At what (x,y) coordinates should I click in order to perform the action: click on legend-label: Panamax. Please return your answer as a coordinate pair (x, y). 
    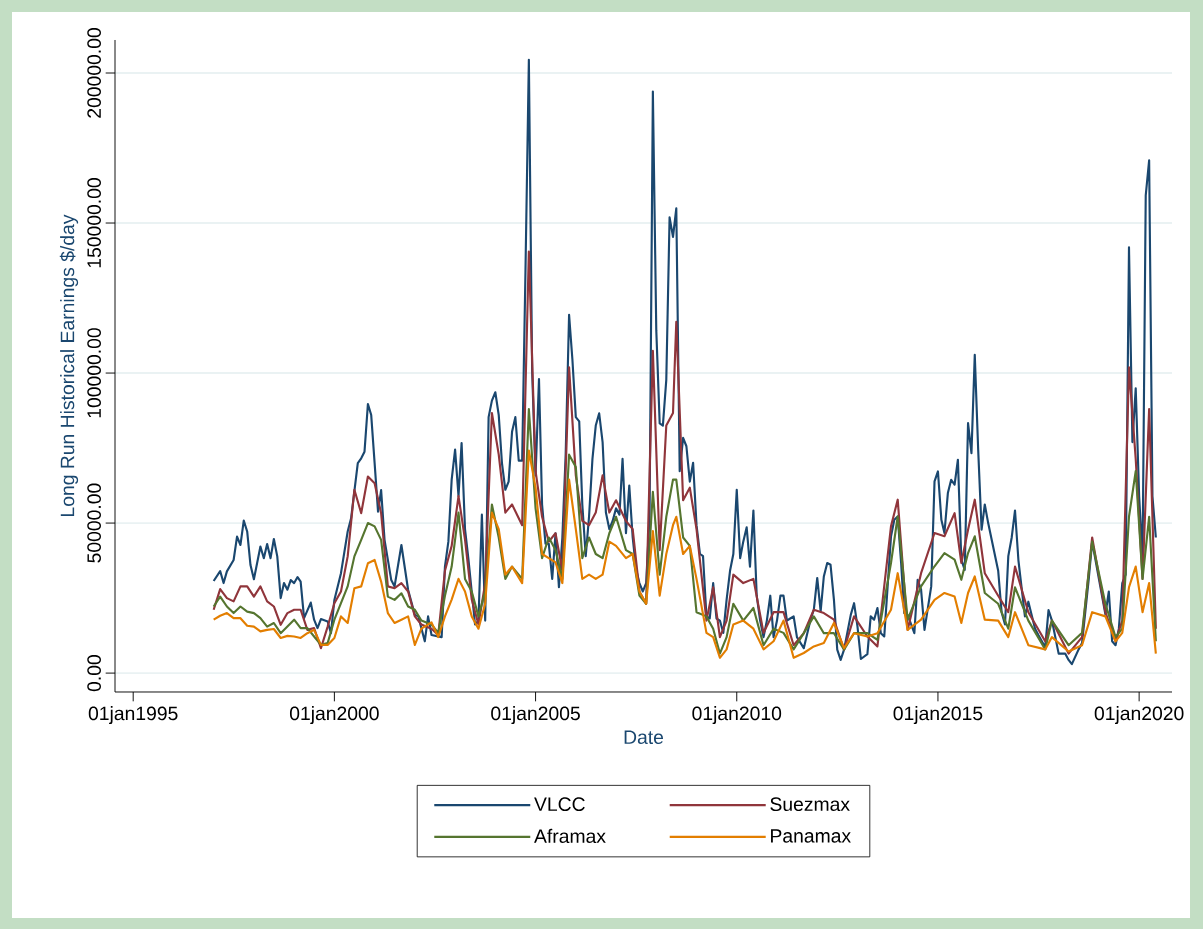
    Looking at the image, I should click on (811, 836).